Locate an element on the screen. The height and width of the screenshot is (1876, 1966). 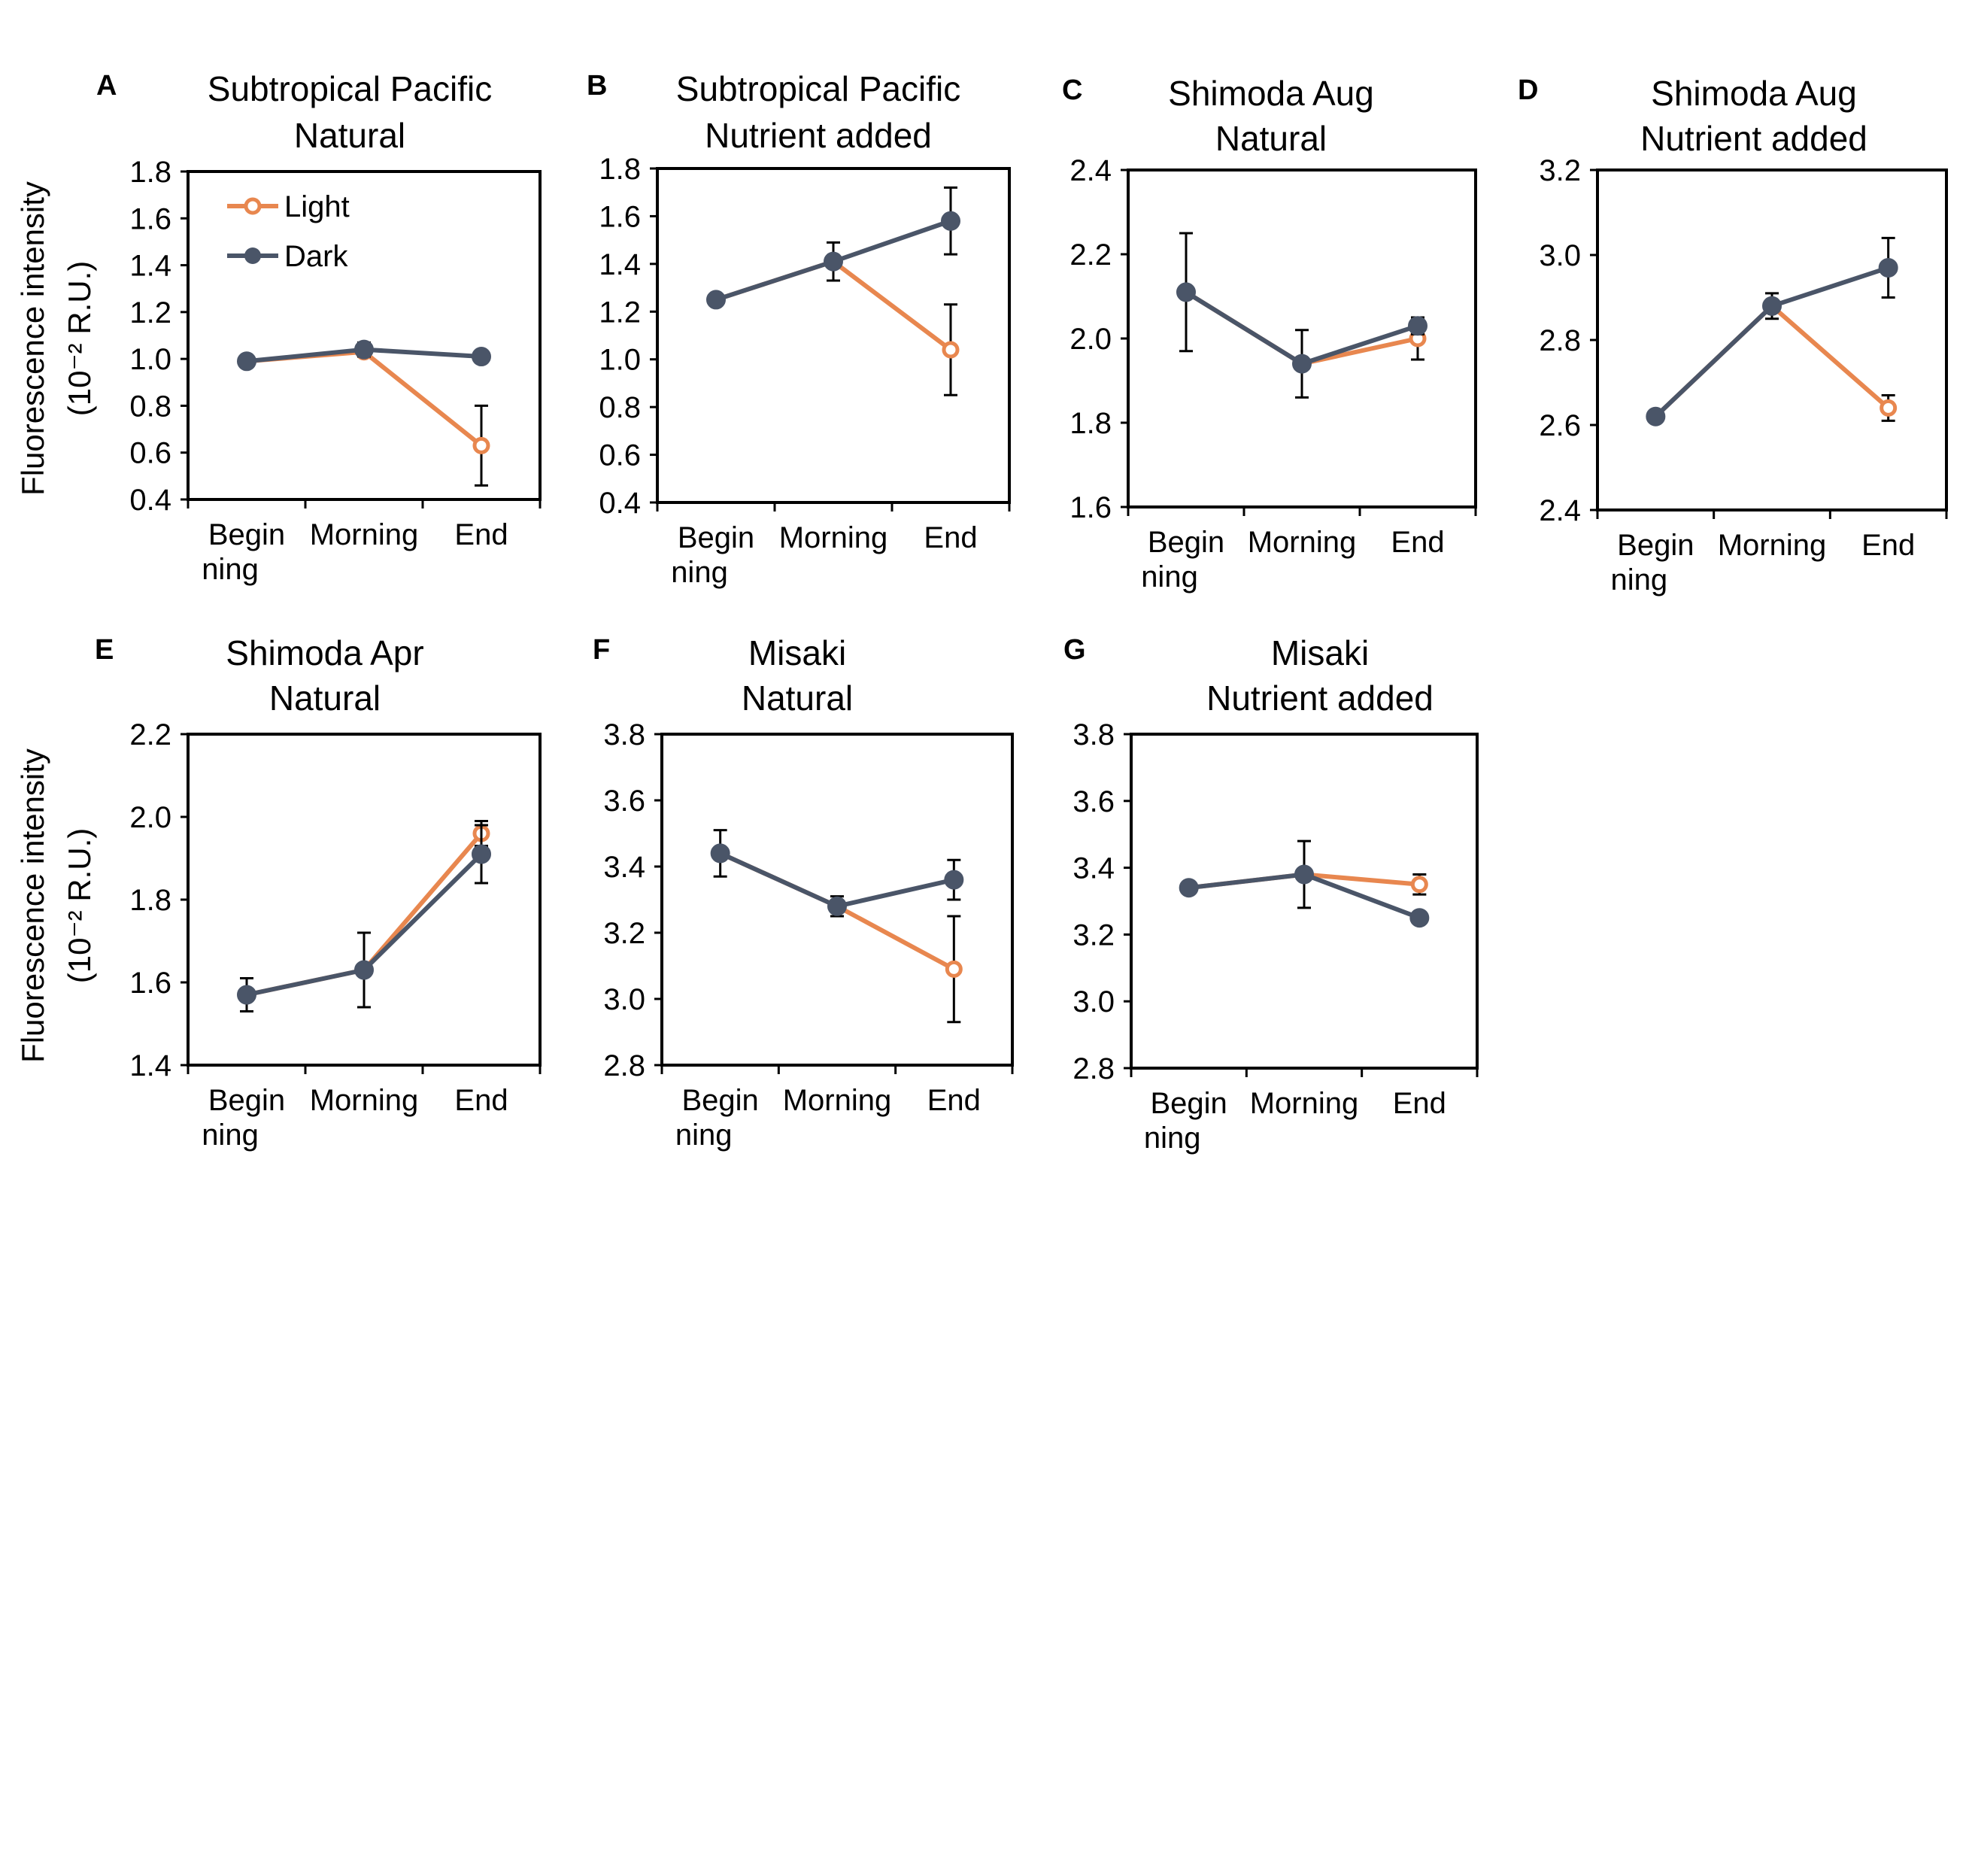
y-axis-unit: (10⁻² R.U.) is located at coordinates (79, 906).